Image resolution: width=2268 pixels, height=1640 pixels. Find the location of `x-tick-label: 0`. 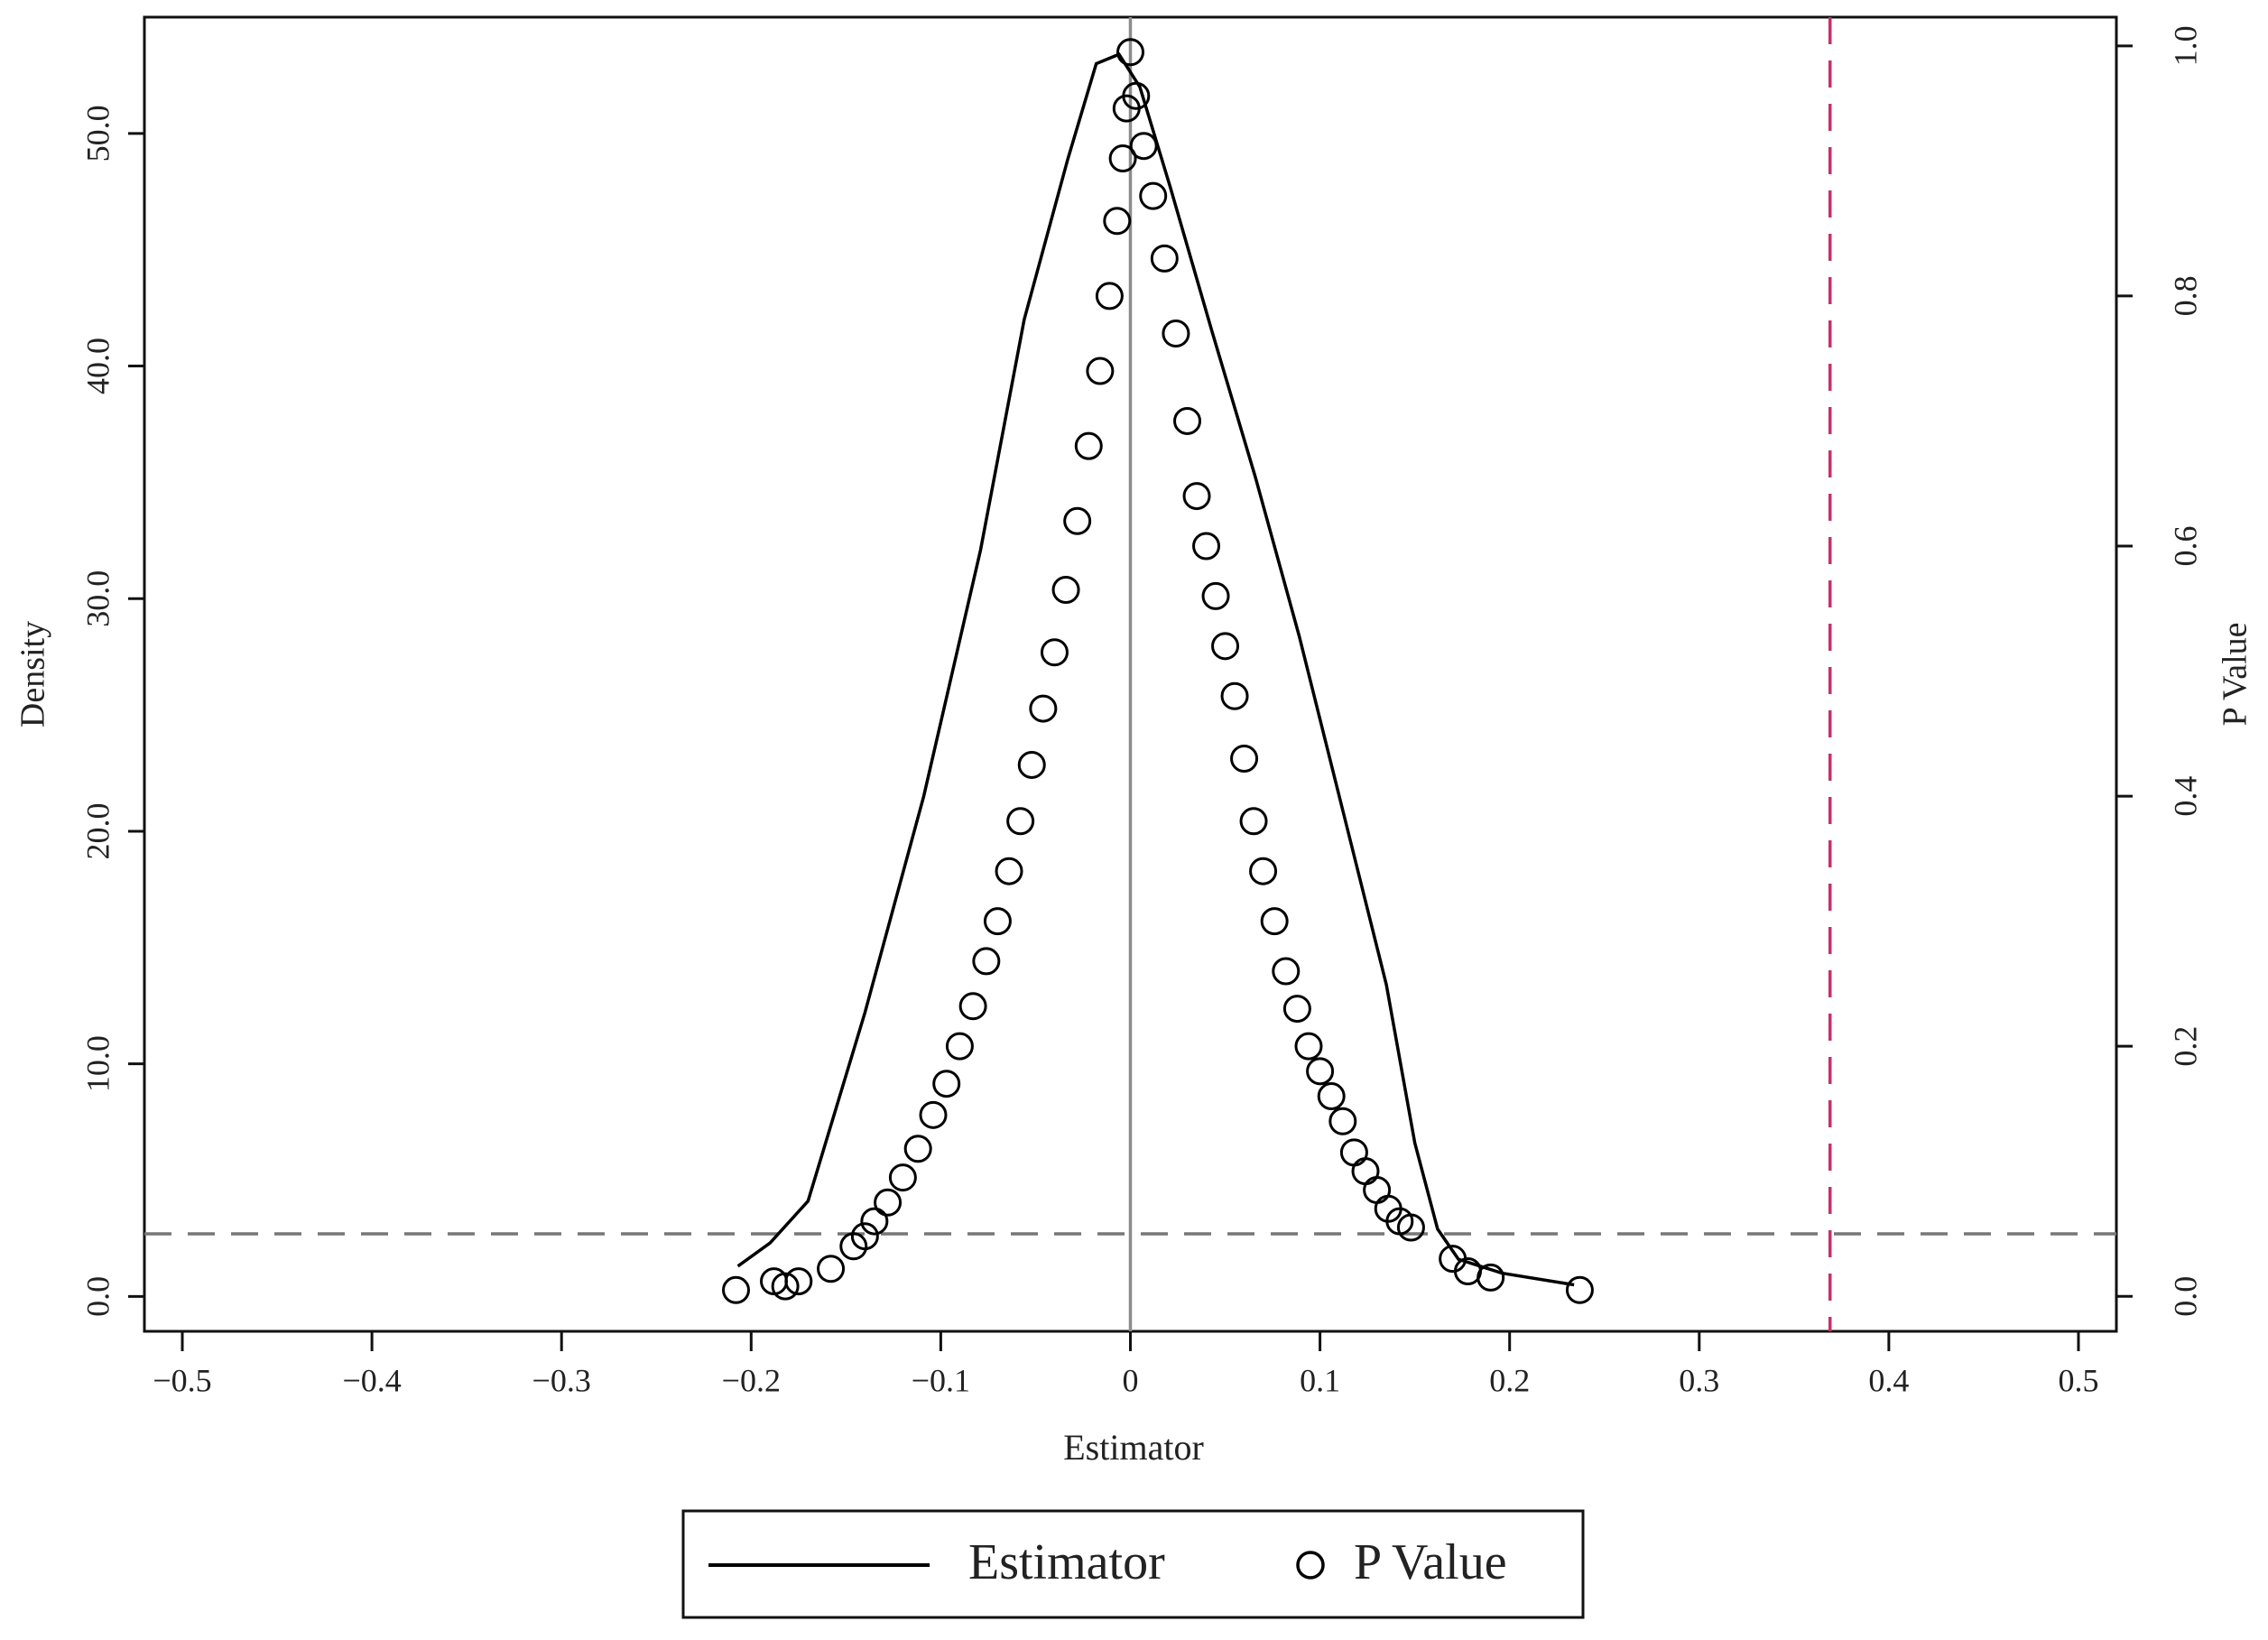

x-tick-label: 0 is located at coordinates (1131, 1380).